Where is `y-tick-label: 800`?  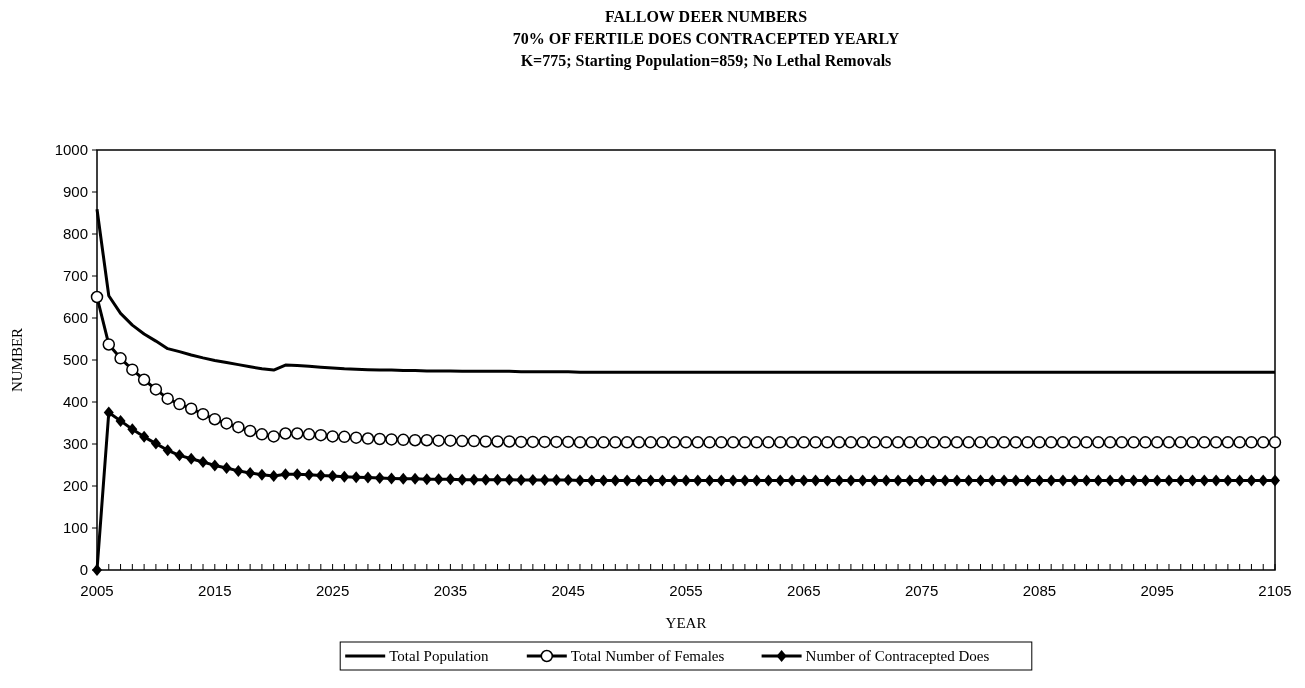 y-tick-label: 800 is located at coordinates (75, 233).